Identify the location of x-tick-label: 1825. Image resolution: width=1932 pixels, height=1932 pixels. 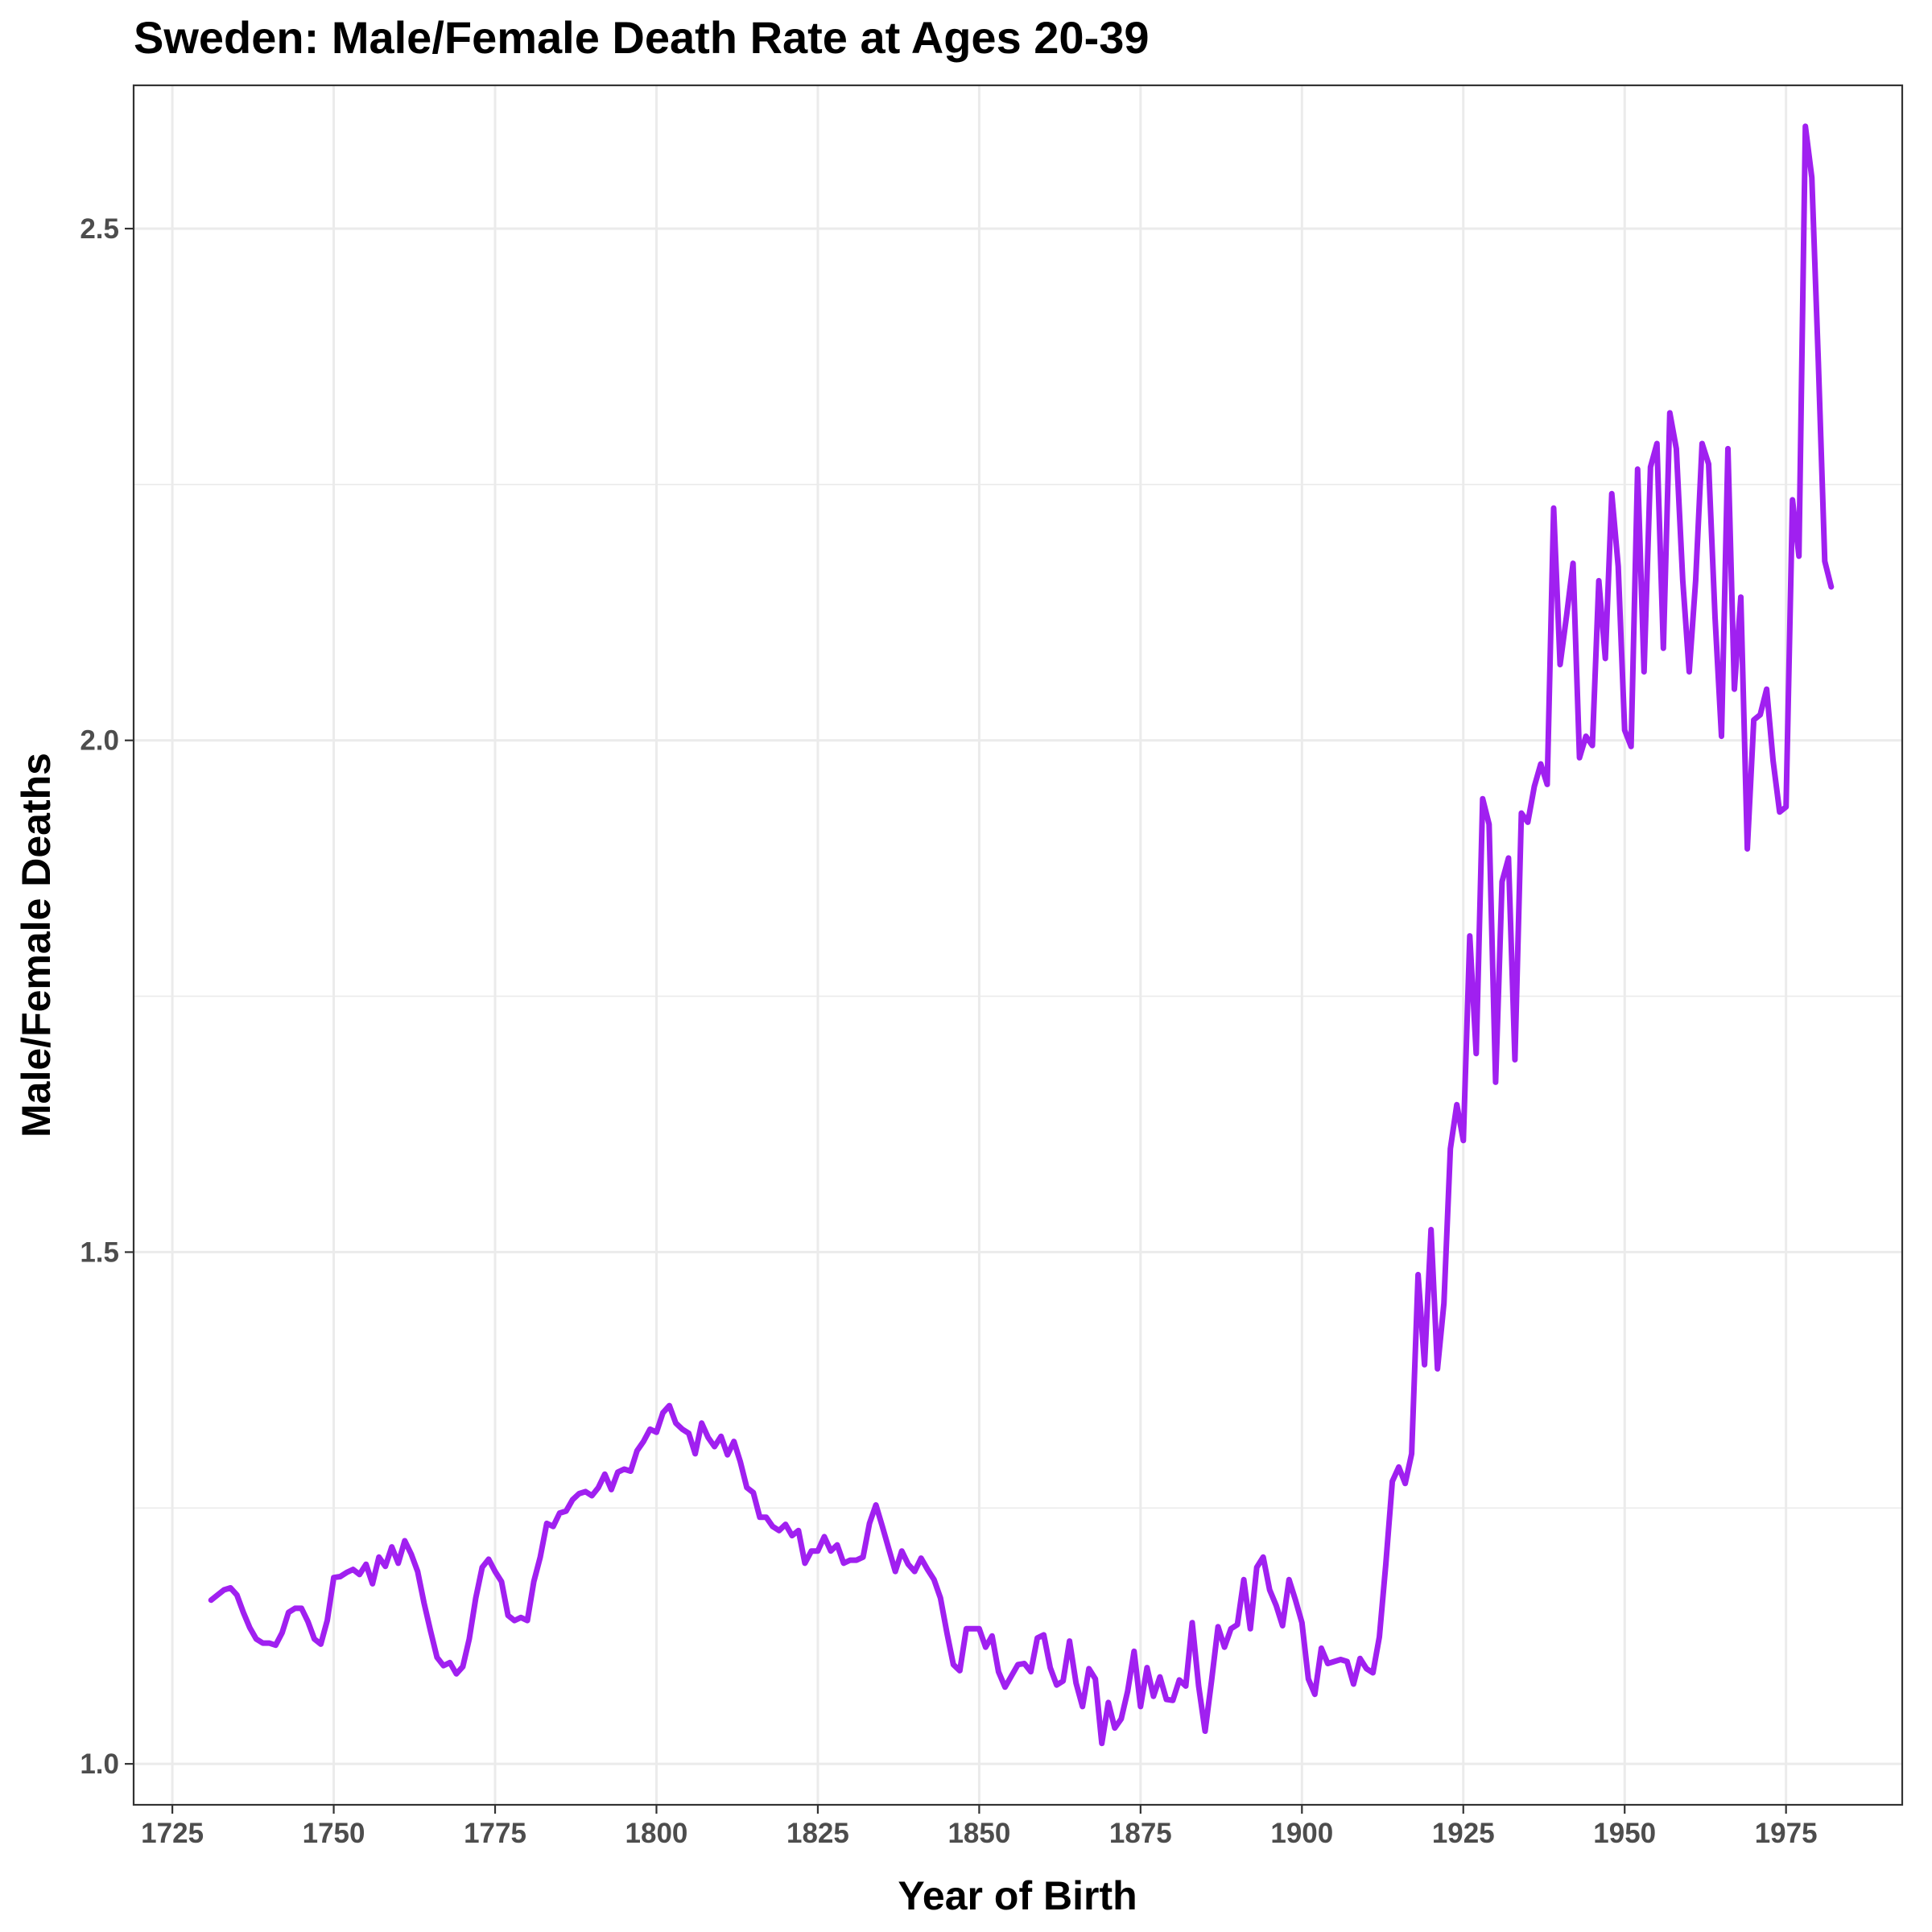
(817, 1833).